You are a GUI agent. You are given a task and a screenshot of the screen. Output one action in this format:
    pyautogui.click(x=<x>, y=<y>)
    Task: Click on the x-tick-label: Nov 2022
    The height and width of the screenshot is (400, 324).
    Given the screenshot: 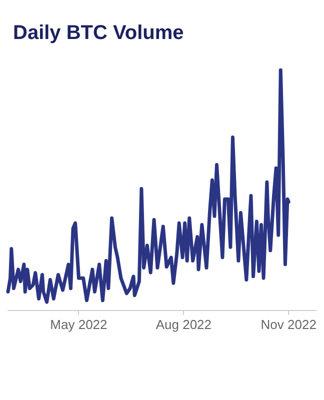 What is the action you would take?
    pyautogui.click(x=288, y=324)
    